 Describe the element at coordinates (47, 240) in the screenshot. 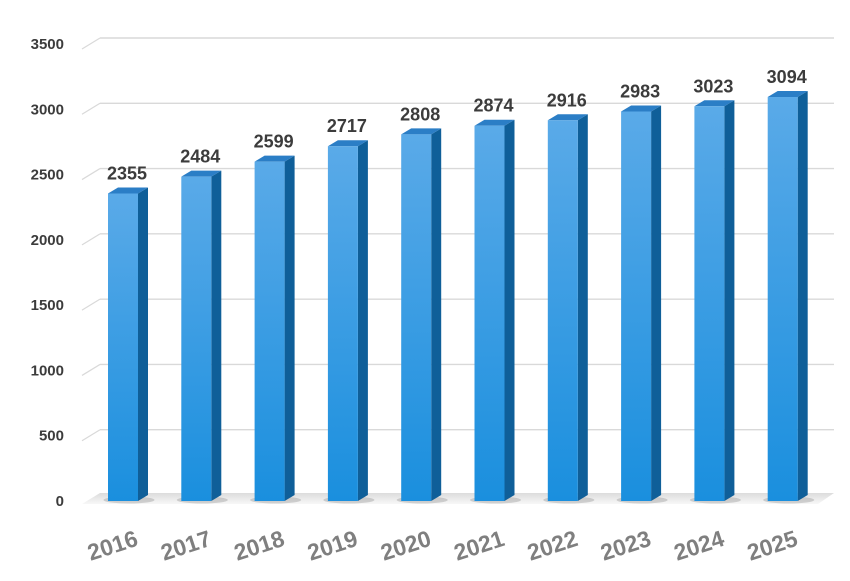

I see `y-tick-label: 2000` at that location.